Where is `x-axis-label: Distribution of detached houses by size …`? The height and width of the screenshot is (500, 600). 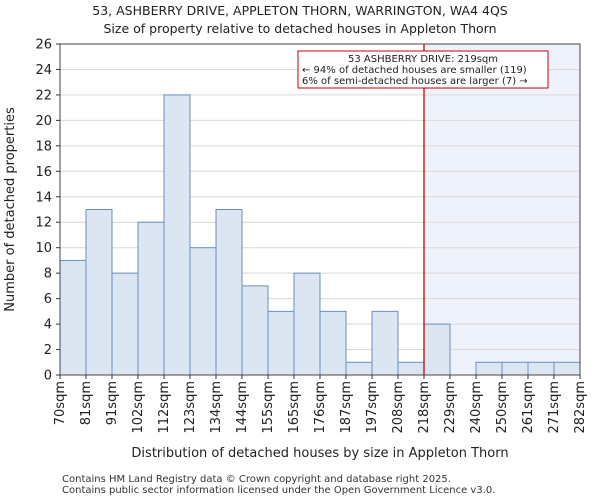 x-axis-label: Distribution of detached houses by size … is located at coordinates (319, 453).